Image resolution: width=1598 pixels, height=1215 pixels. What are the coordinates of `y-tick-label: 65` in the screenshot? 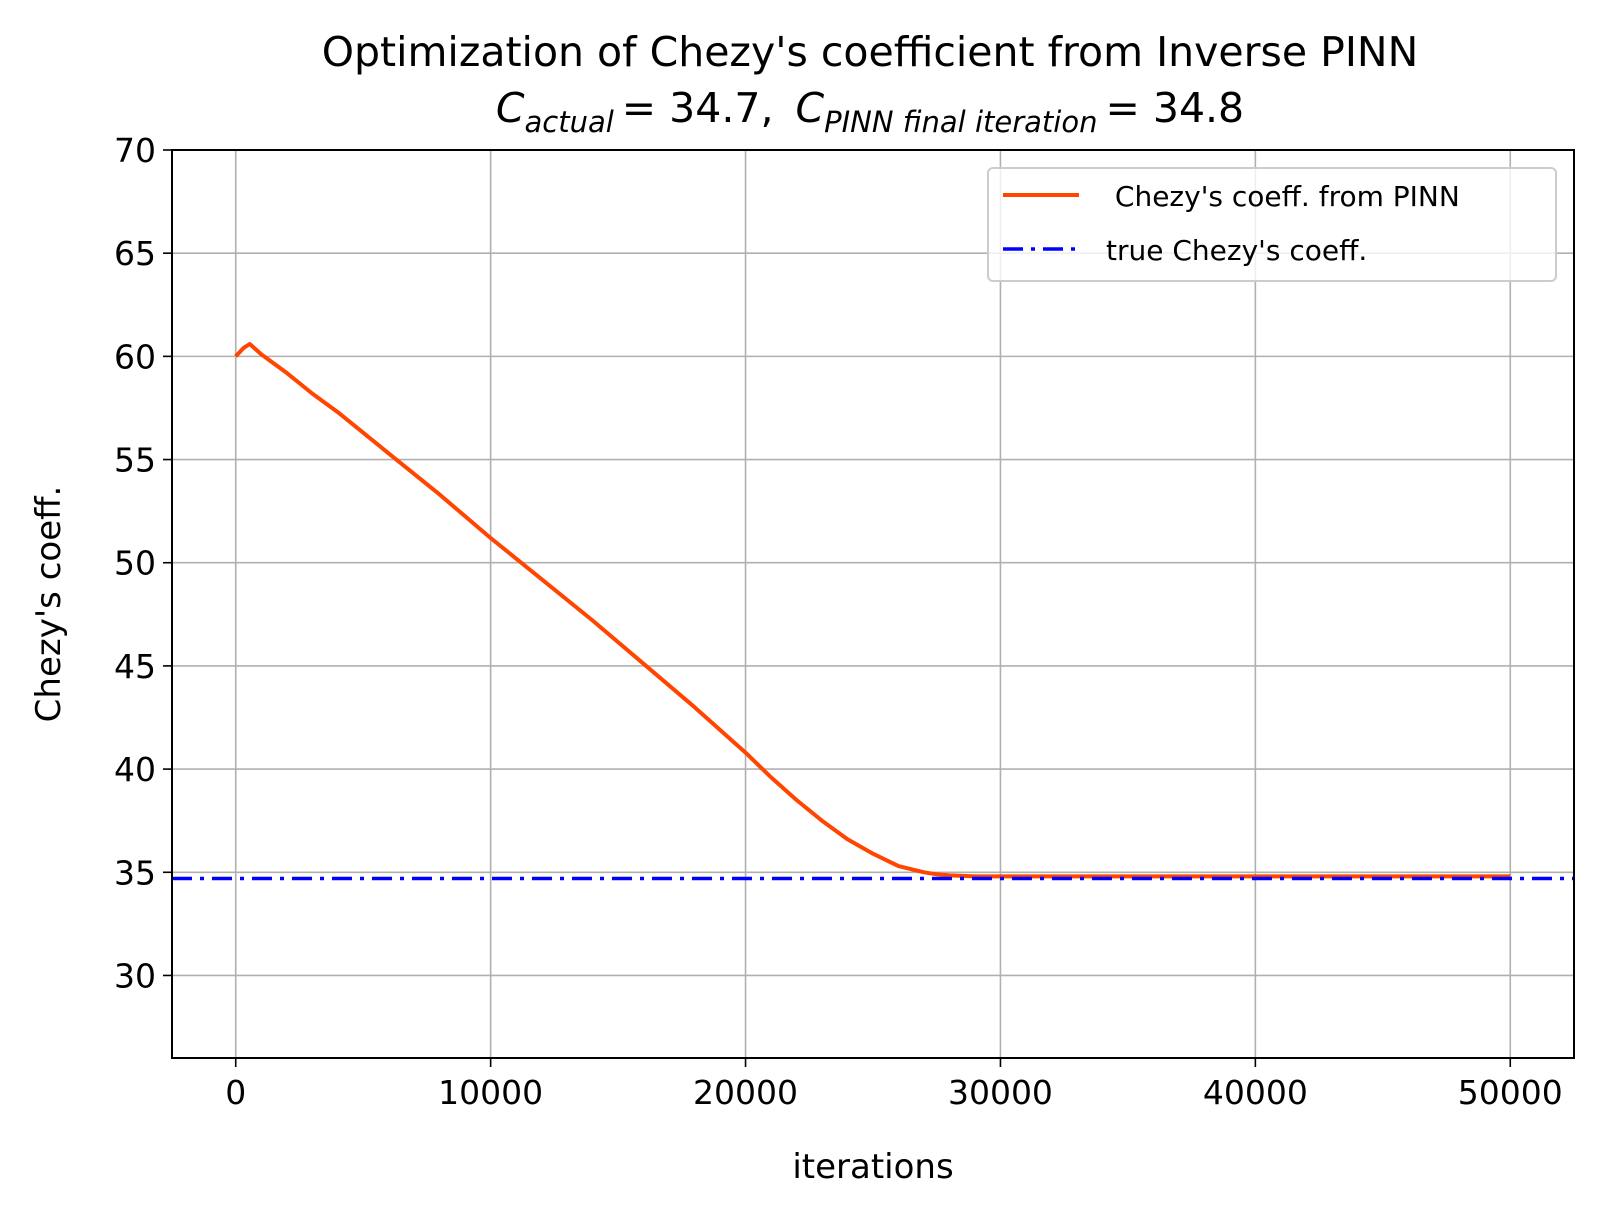 It's located at (135, 253).